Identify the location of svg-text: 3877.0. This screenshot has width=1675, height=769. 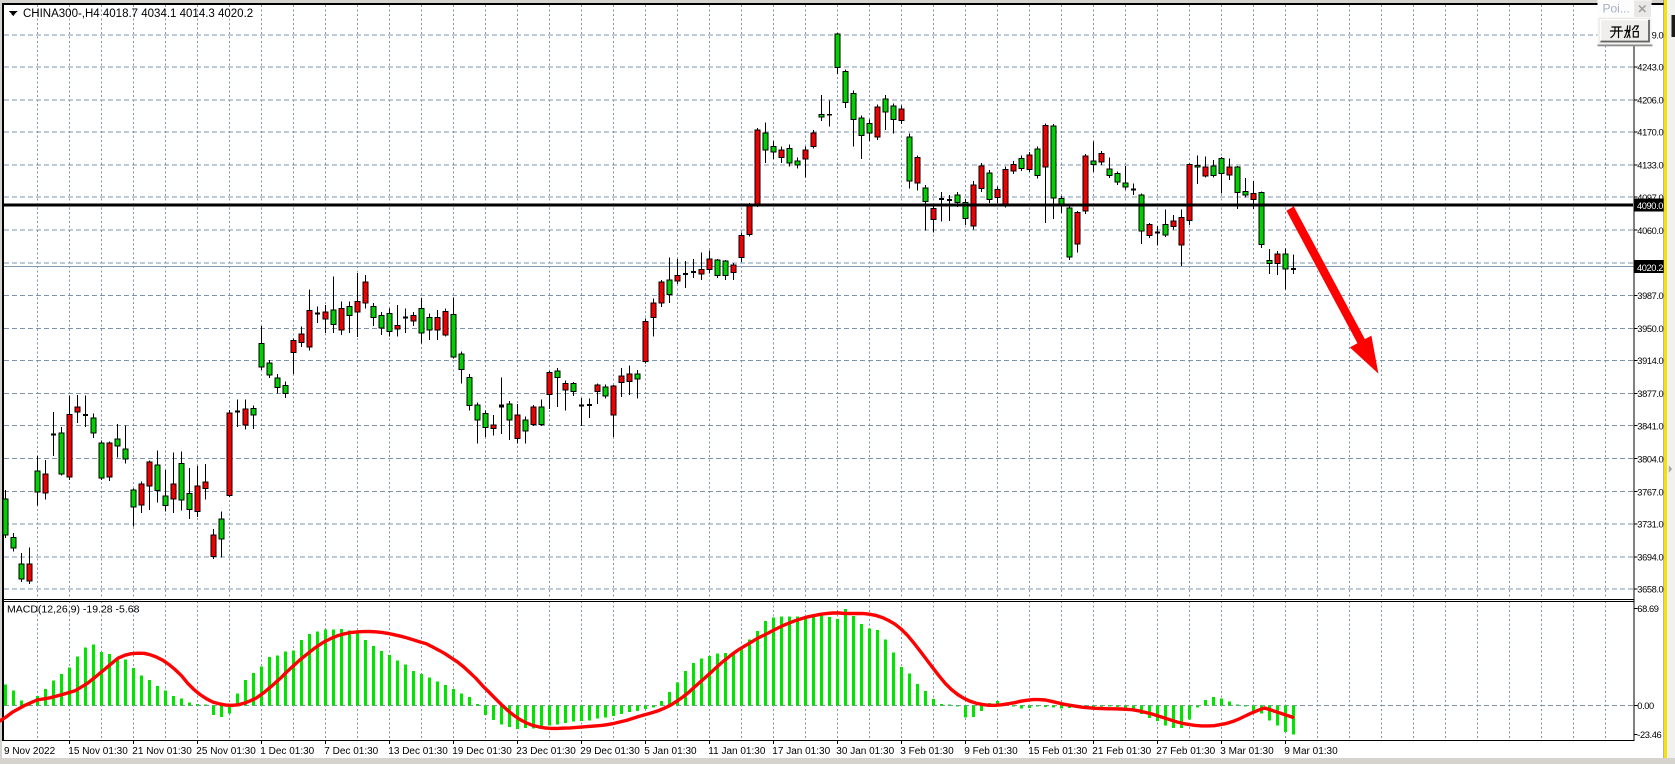
(1650, 394).